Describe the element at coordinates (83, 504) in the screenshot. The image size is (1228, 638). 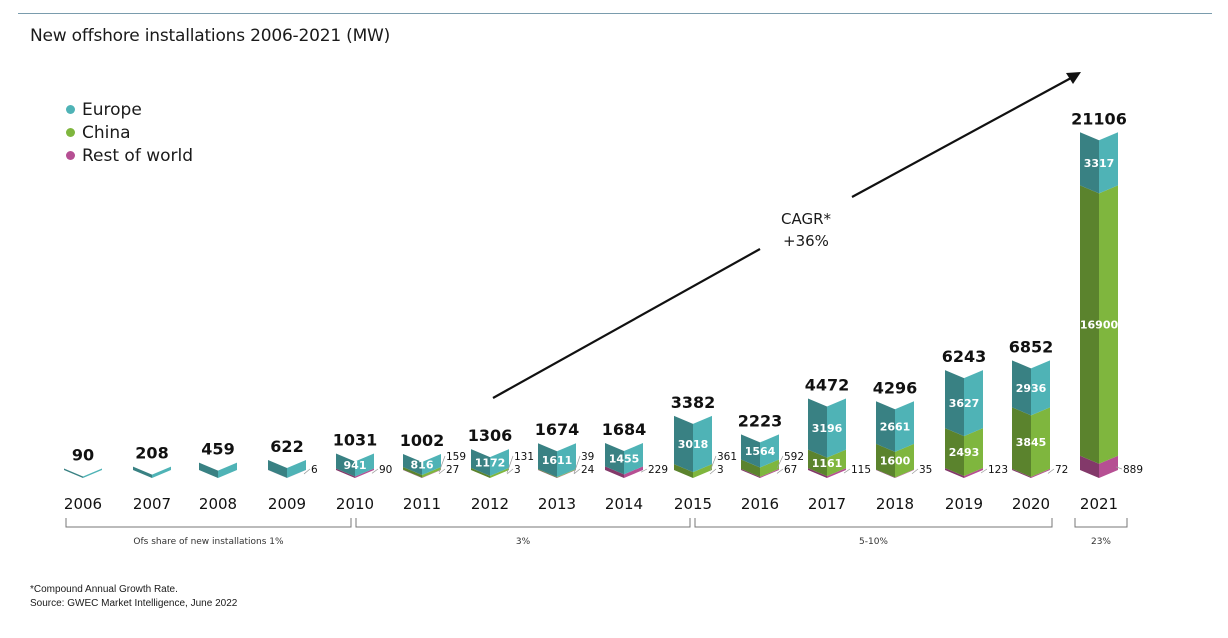
I see `year-label-2006: 2006` at that location.